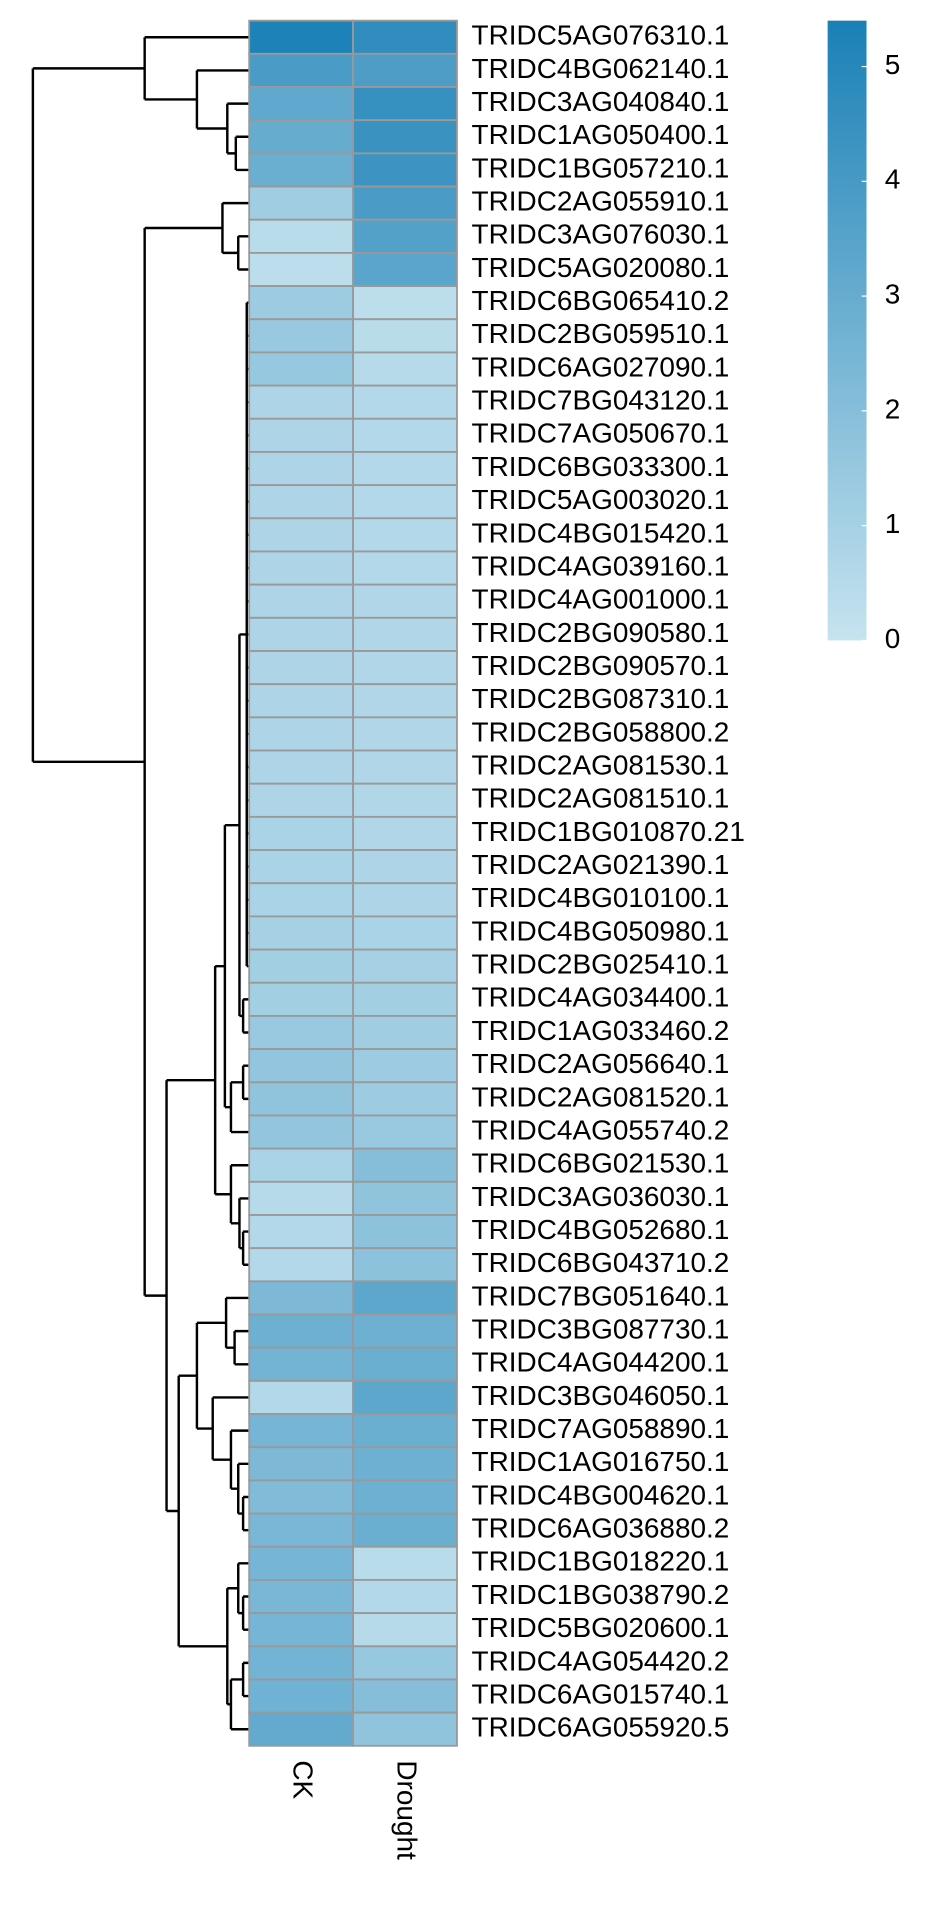  I want to click on row-label: TRIDC4BG052680.1, so click(601, 1229).